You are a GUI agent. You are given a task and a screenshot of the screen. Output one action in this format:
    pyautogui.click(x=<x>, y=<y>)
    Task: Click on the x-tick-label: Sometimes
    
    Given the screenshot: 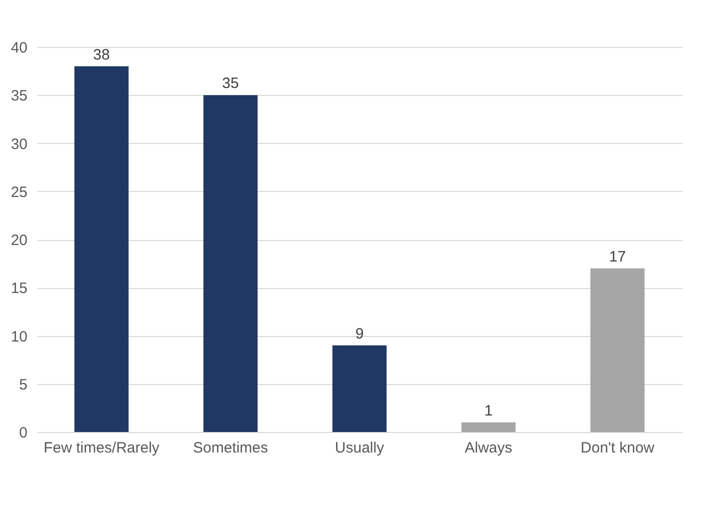 What is the action you would take?
    pyautogui.click(x=230, y=448)
    